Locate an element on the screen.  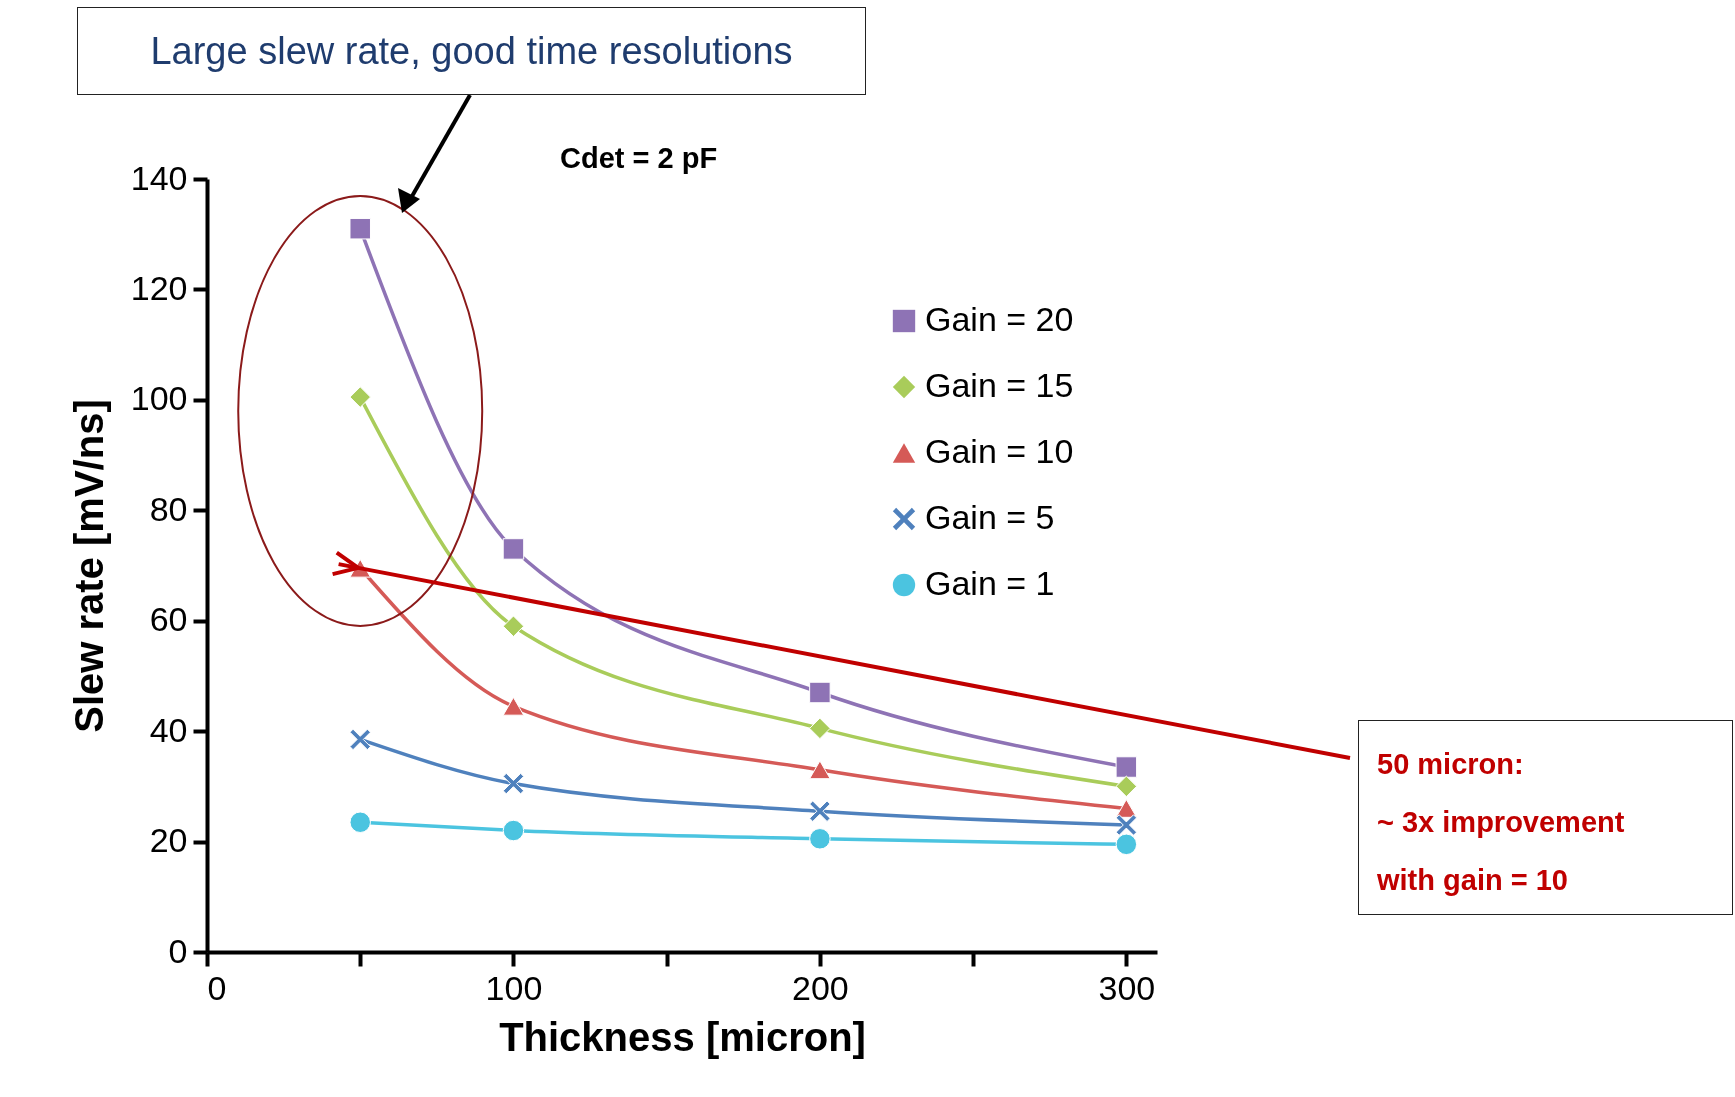
y-axis-title: Slew rate [mV/ns] is located at coordinates (88, 566).